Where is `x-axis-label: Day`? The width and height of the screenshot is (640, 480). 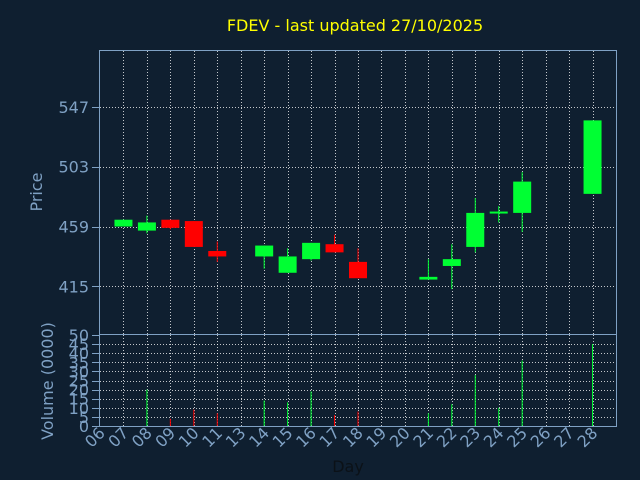
x-axis-label: Day is located at coordinates (348, 466).